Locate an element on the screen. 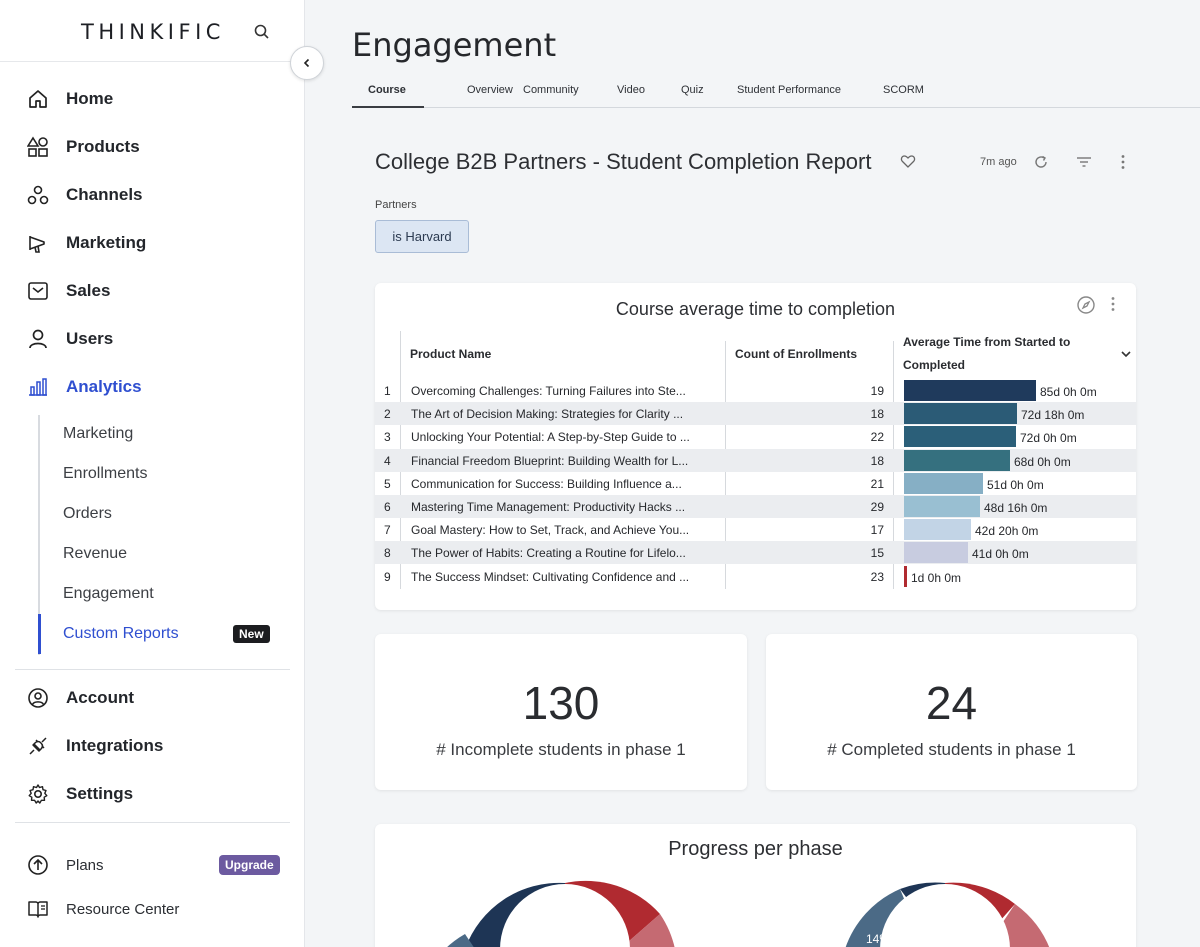 Image resolution: width=1200 pixels, height=947 pixels. duration-label: 1d 0h 0m is located at coordinates (936, 577).